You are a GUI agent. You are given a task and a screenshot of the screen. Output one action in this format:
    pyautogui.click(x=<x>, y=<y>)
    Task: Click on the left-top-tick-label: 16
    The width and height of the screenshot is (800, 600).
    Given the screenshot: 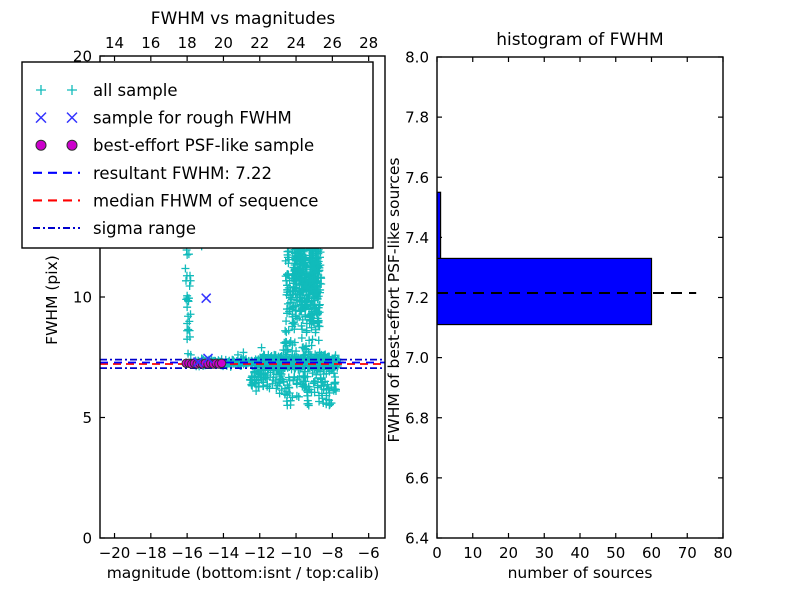 What is the action you would take?
    pyautogui.click(x=150, y=43)
    